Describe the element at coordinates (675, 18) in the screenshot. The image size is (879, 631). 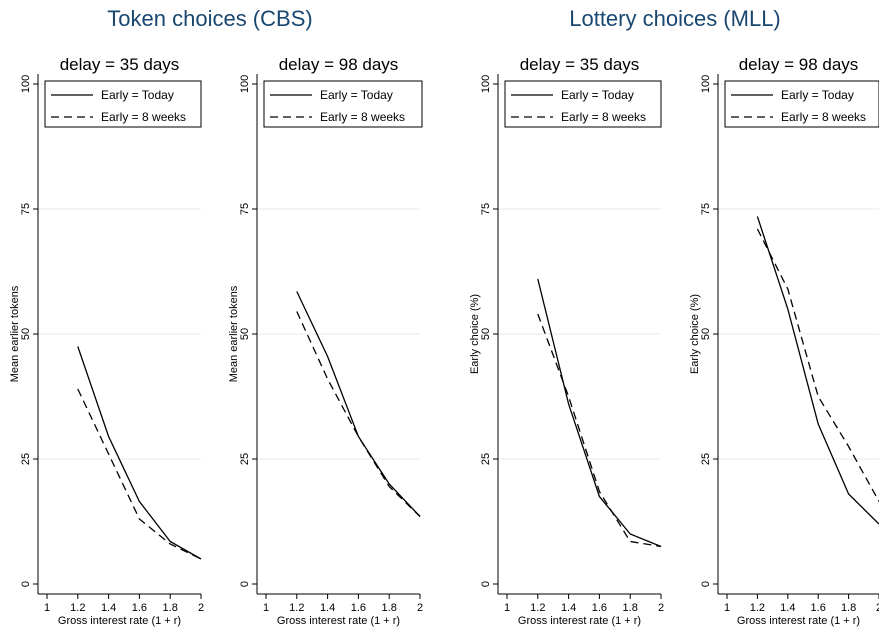
I see `group-title-lottery-choices: Lottery choices (MLL)` at that location.